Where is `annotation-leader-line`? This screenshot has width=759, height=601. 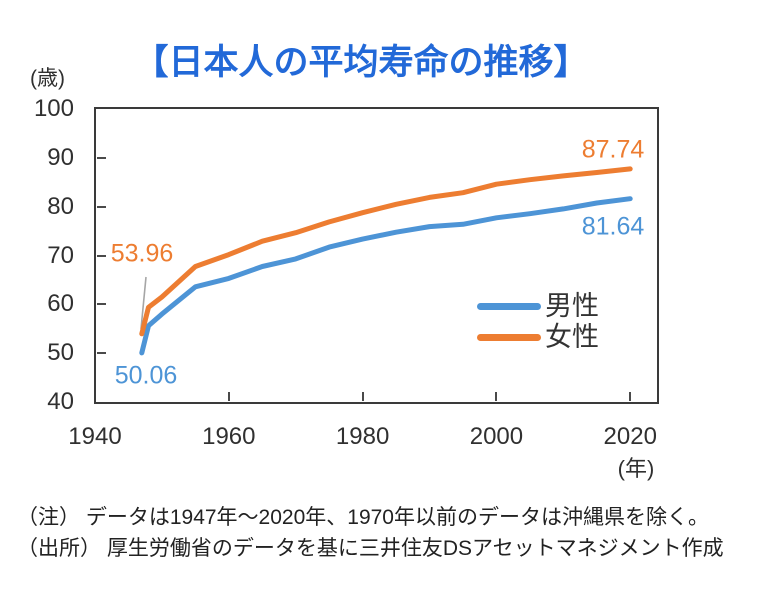 annotation-leader-line is located at coordinates (143, 303).